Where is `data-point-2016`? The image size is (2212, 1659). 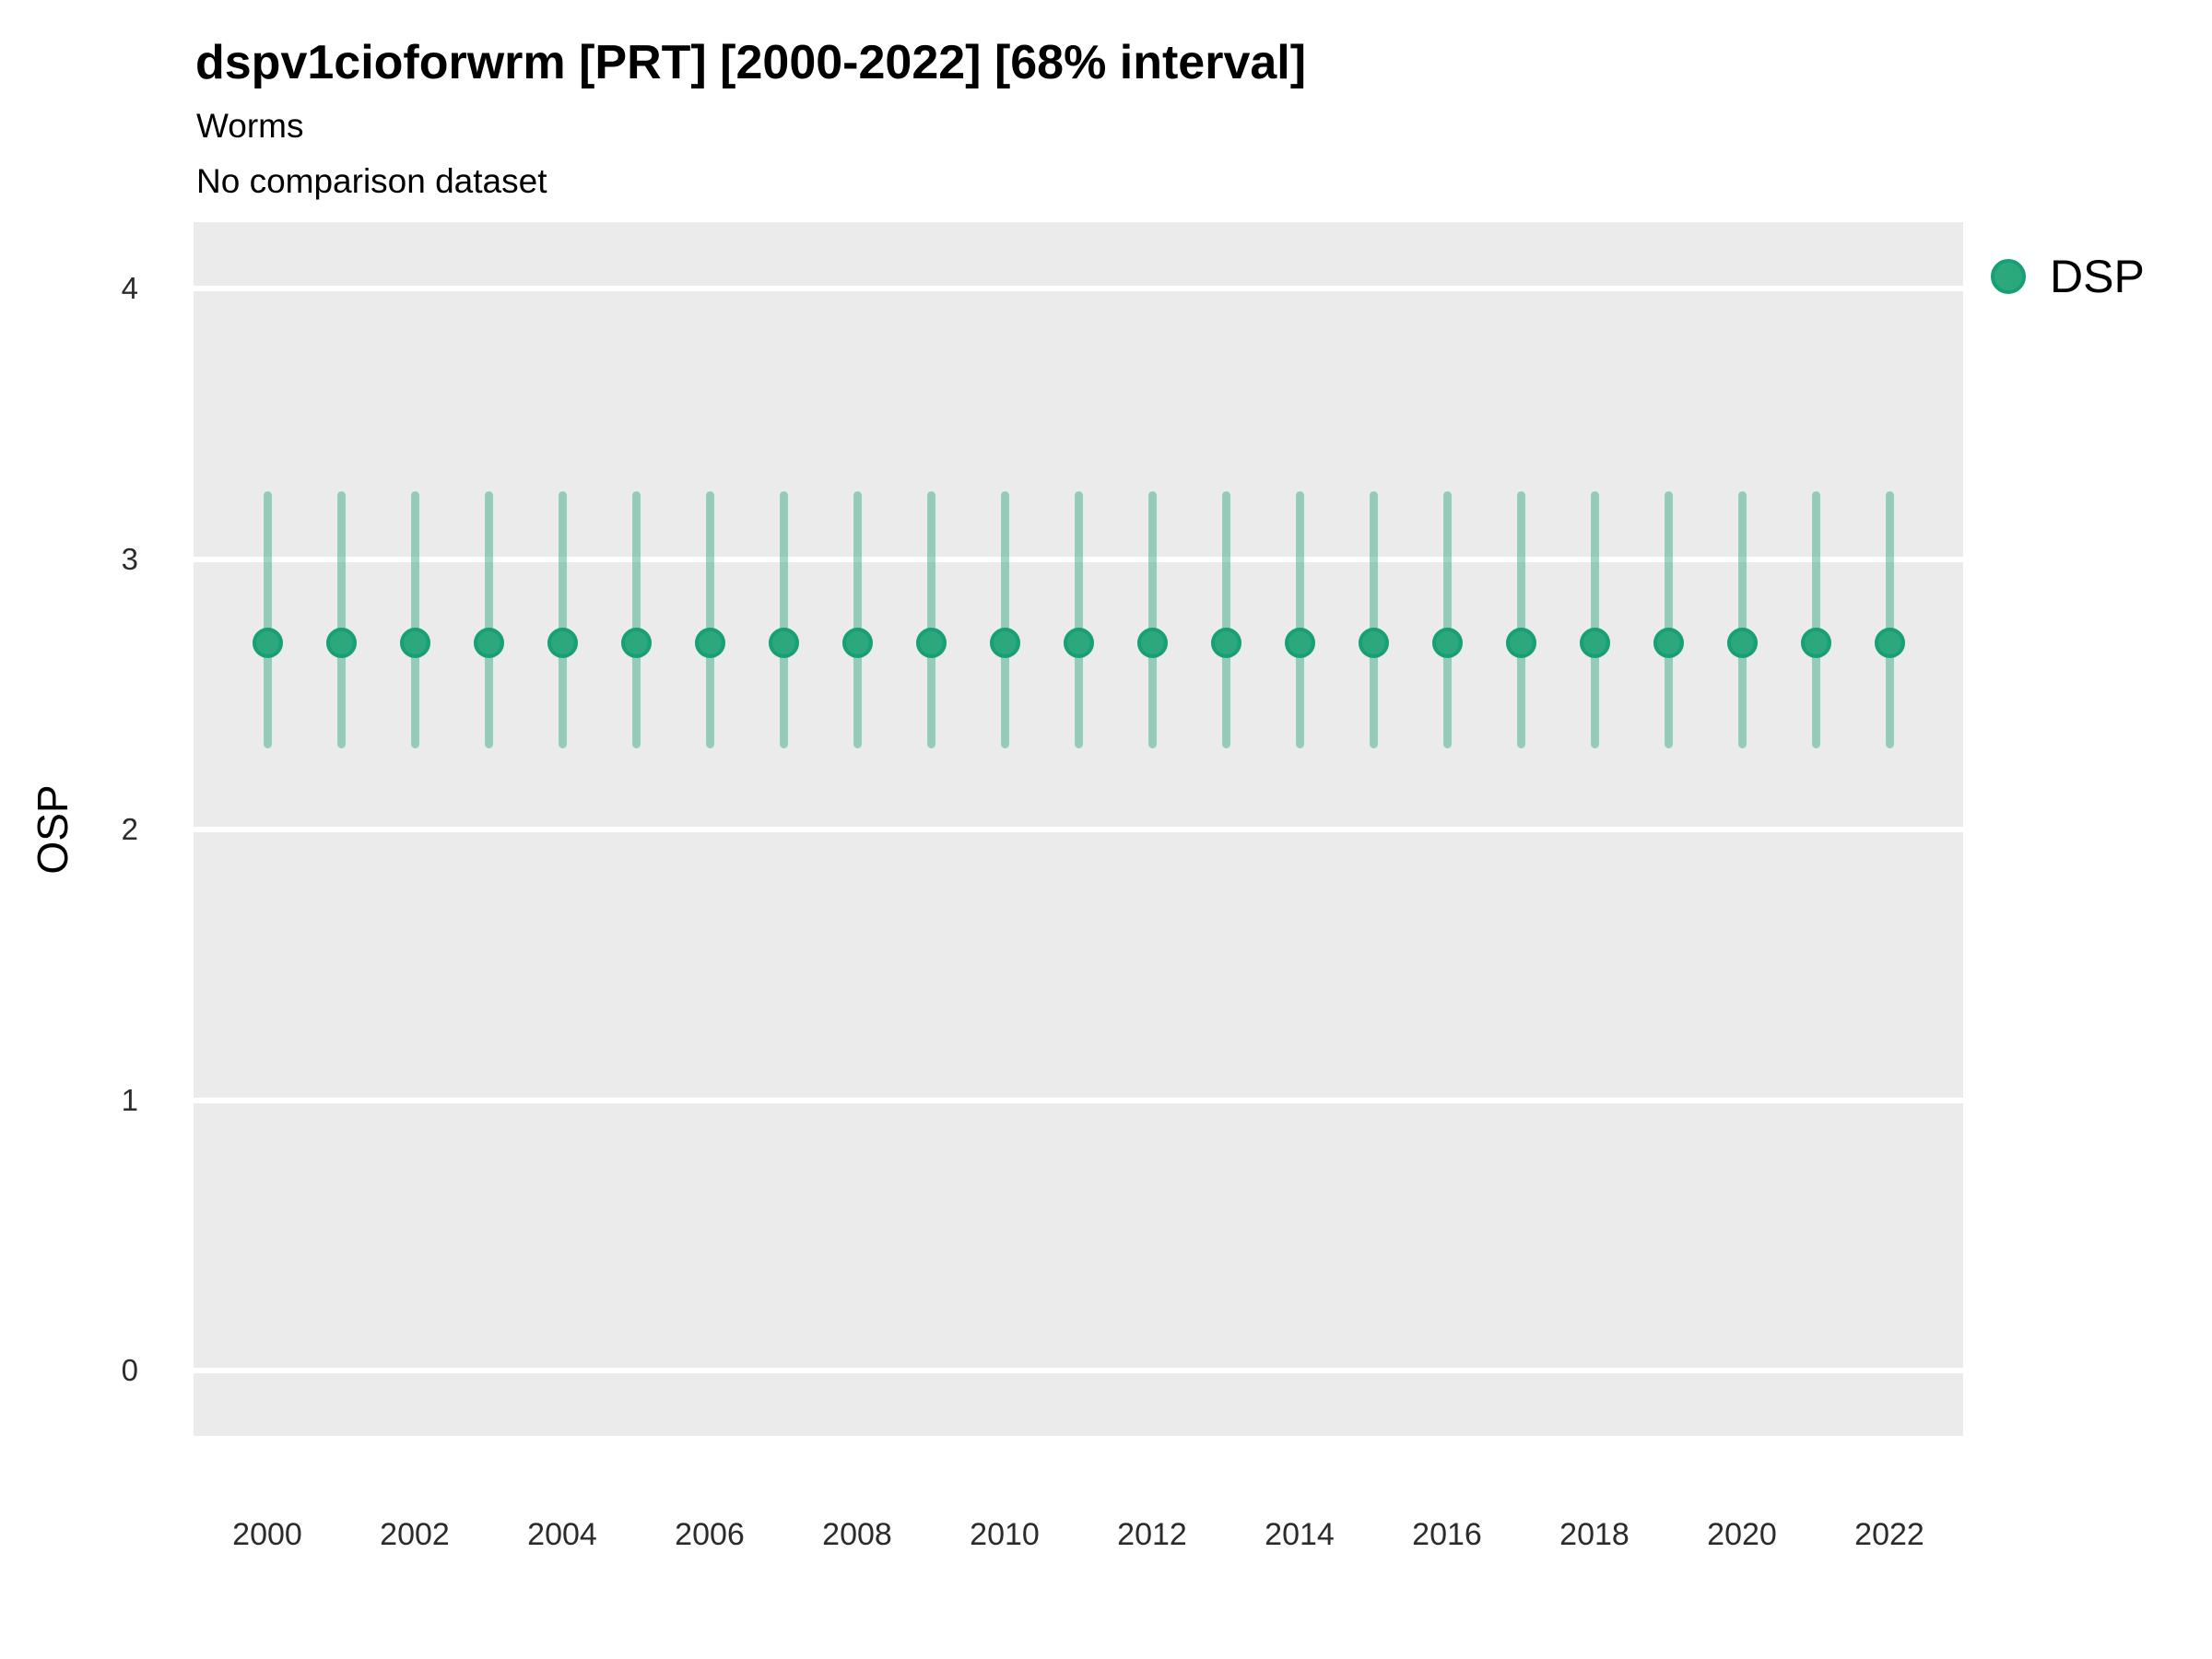
data-point-2016 is located at coordinates (1447, 642).